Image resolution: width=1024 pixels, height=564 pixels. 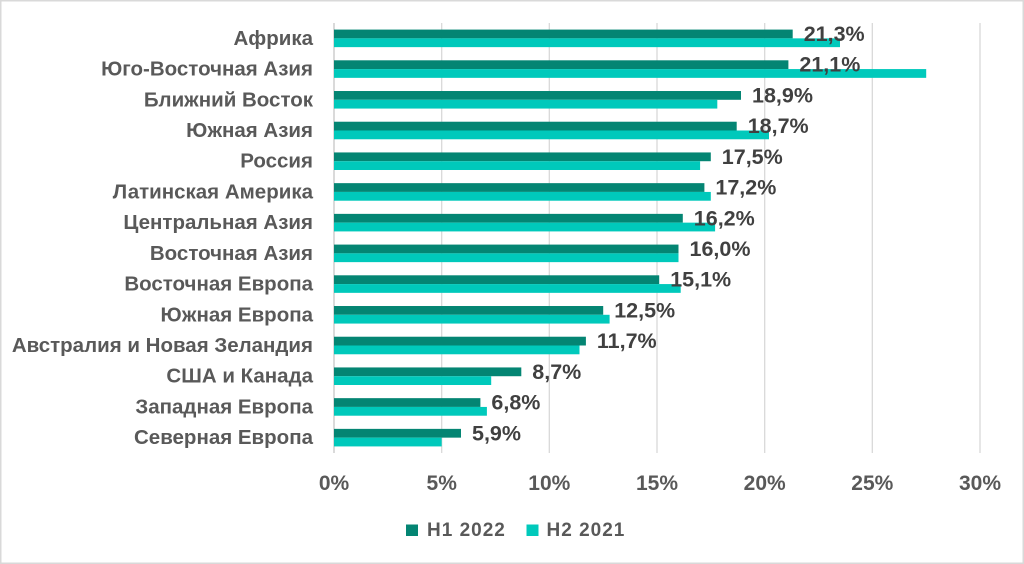 I want to click on svg-text: 11,7%, so click(x=627, y=341).